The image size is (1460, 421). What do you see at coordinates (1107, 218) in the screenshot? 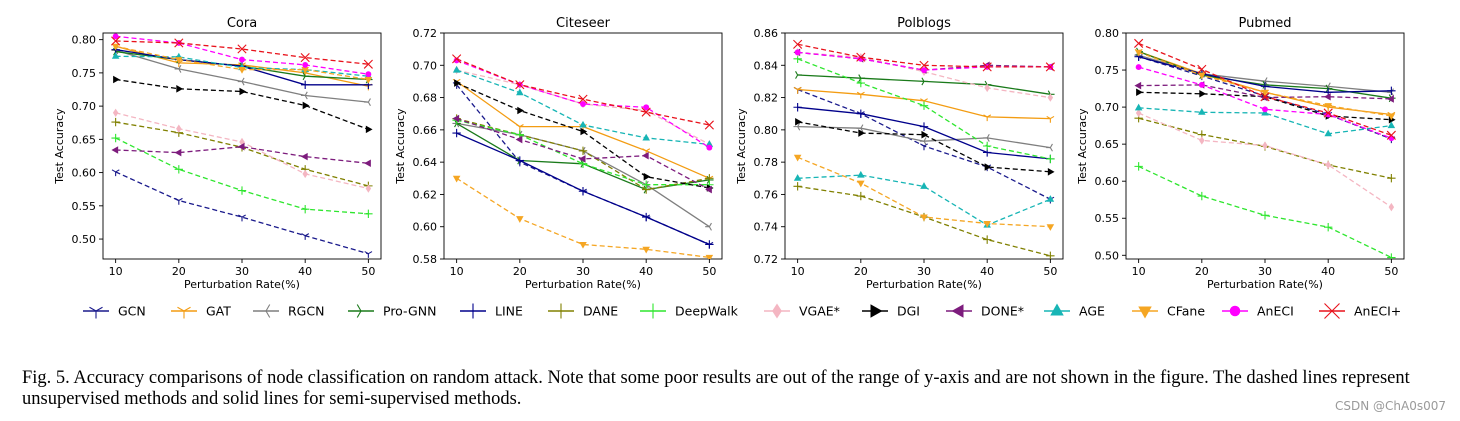
I see `y-tick-label: 0.55` at bounding box center [1107, 218].